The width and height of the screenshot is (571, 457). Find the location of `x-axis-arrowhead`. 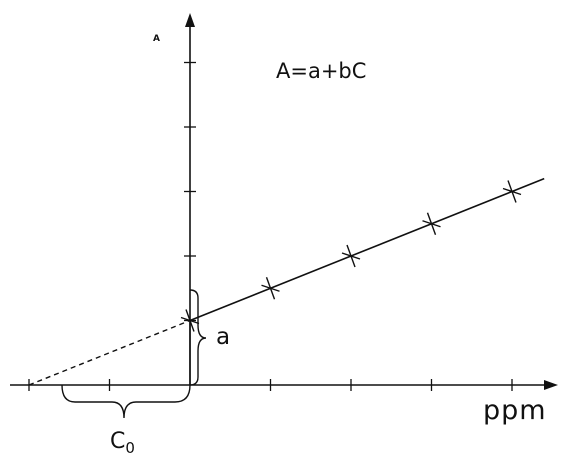

x-axis-arrowhead is located at coordinates (551, 385).